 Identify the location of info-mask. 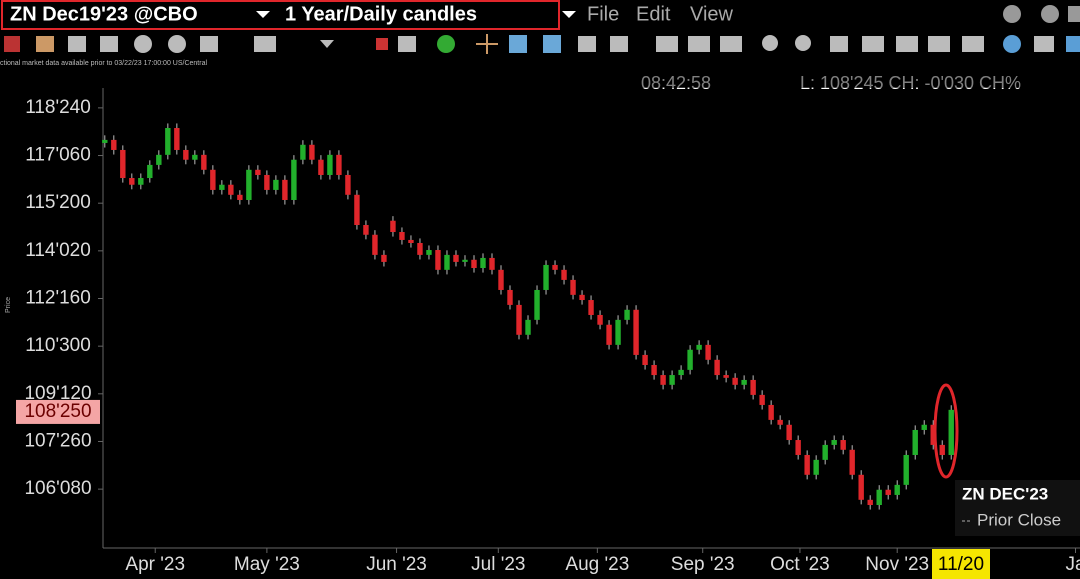
(540, 79).